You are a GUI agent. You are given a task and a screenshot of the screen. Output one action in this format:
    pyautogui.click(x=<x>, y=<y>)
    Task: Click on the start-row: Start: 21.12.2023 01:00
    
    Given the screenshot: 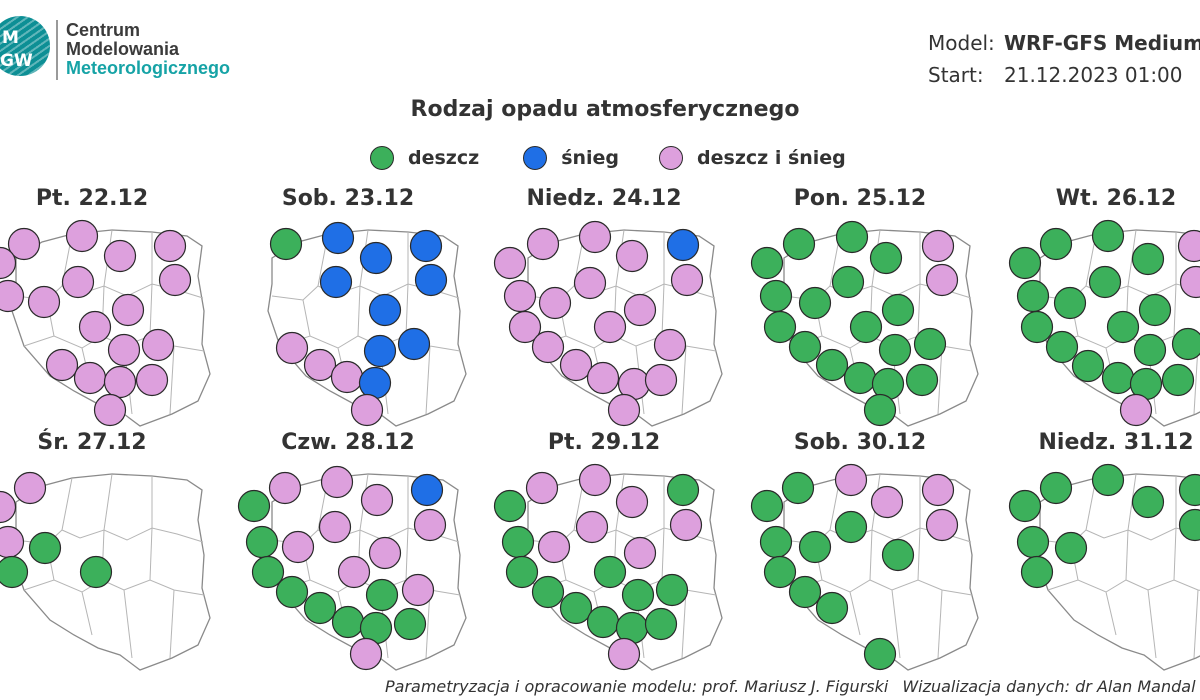 What is the action you would take?
    pyautogui.click(x=1064, y=75)
    